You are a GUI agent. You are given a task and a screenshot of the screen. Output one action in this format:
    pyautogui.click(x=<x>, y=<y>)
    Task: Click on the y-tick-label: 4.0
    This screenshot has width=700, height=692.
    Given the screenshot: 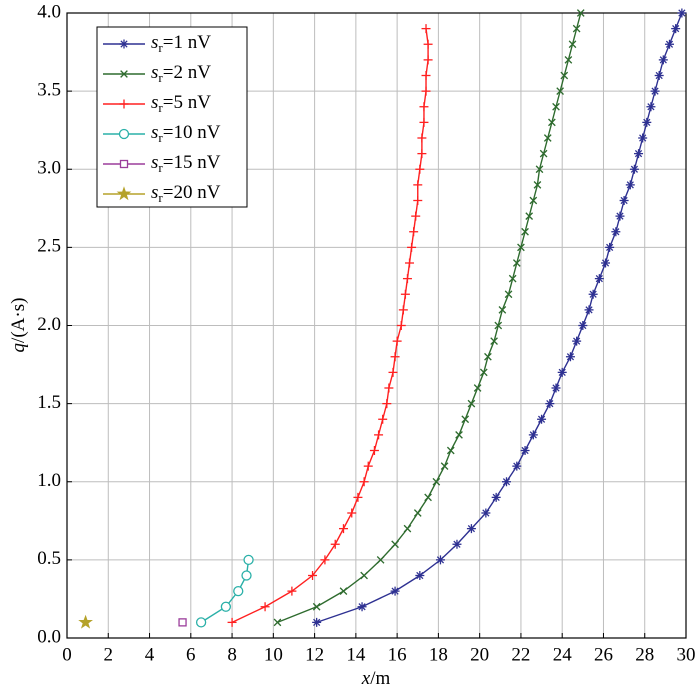 What is the action you would take?
    pyautogui.click(x=49, y=11)
    